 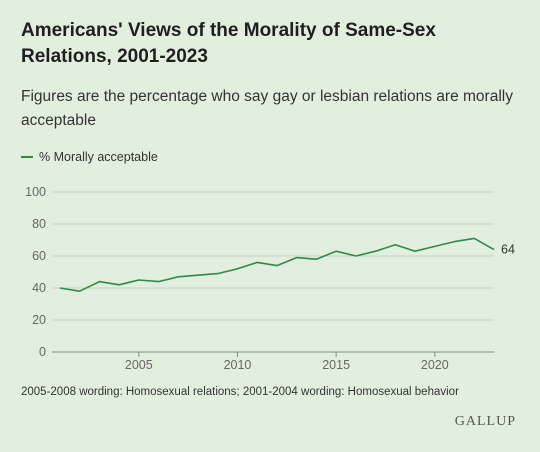 I want to click on x-tick-label: 2015, so click(x=336, y=365).